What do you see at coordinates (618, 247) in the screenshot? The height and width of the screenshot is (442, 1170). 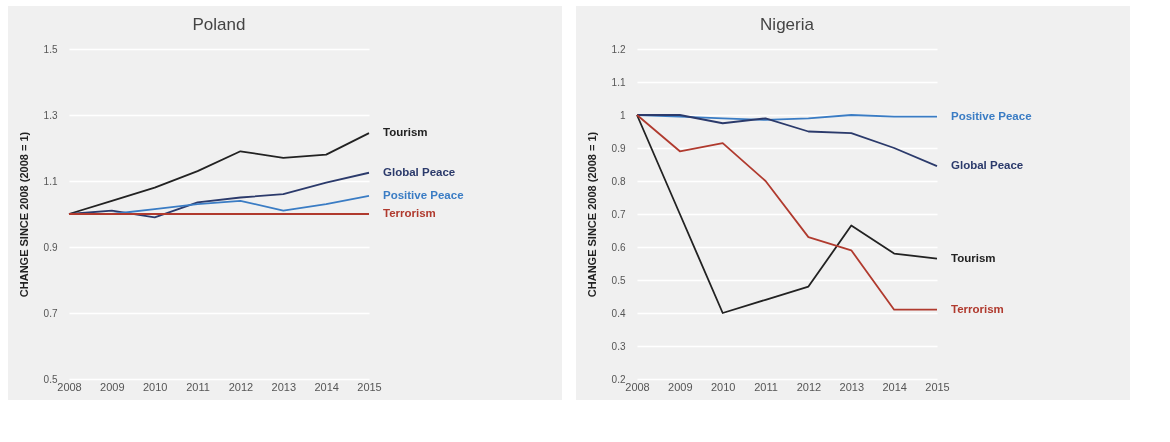 I see `y-tick-label: 0.6` at bounding box center [618, 247].